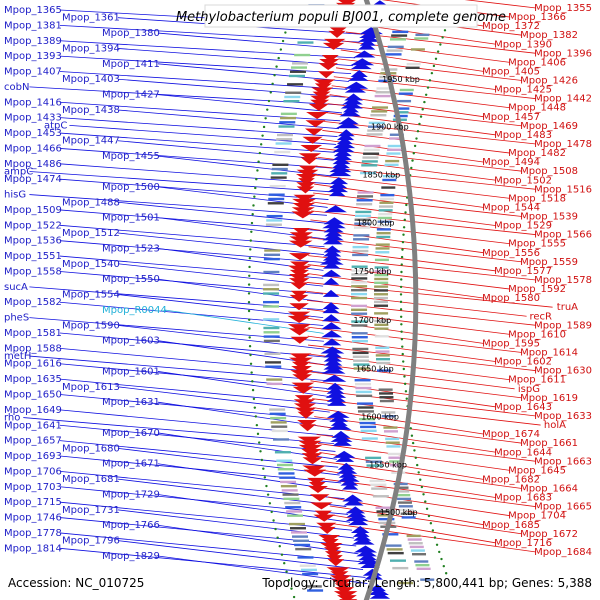 Image resolution: width=600 pixels, height=600 pixels. What do you see at coordinates (15, 195) in the screenshot?
I see `left-gene-label: hisG` at bounding box center [15, 195].